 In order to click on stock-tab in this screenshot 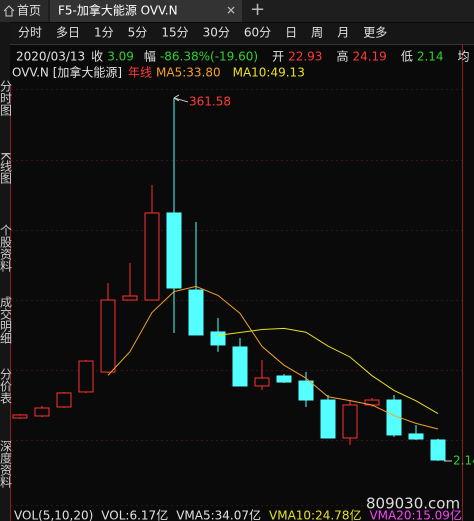, I will do `click(146, 11)`.